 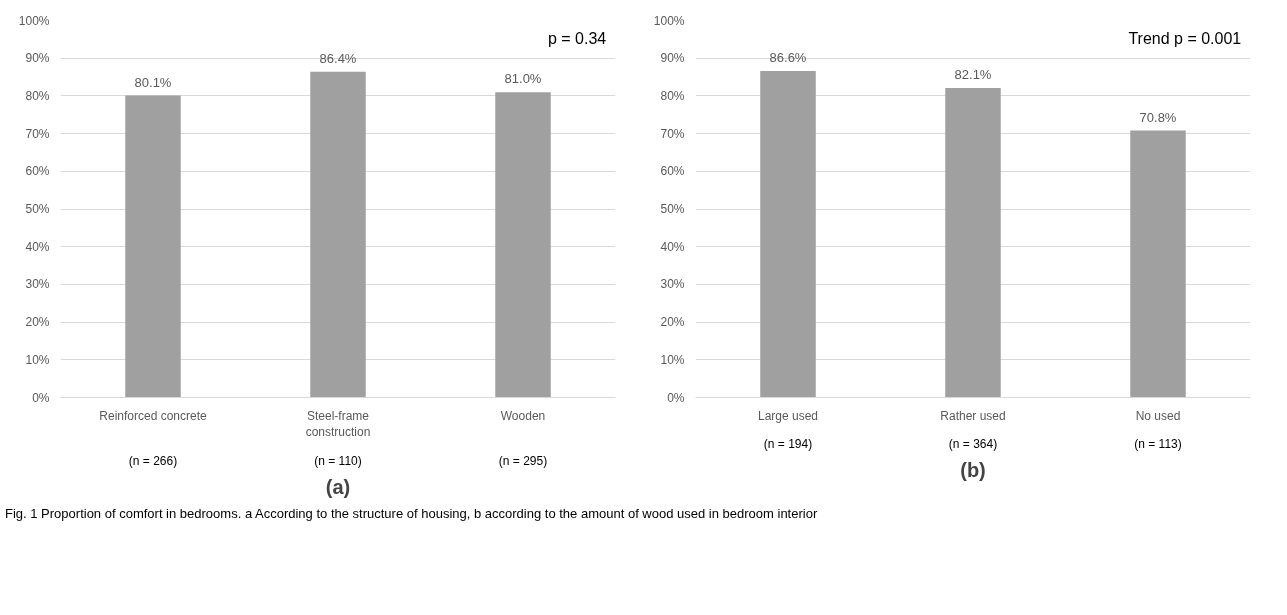 I want to click on x-tick-label: Reinforced concrete, so click(x=153, y=415).